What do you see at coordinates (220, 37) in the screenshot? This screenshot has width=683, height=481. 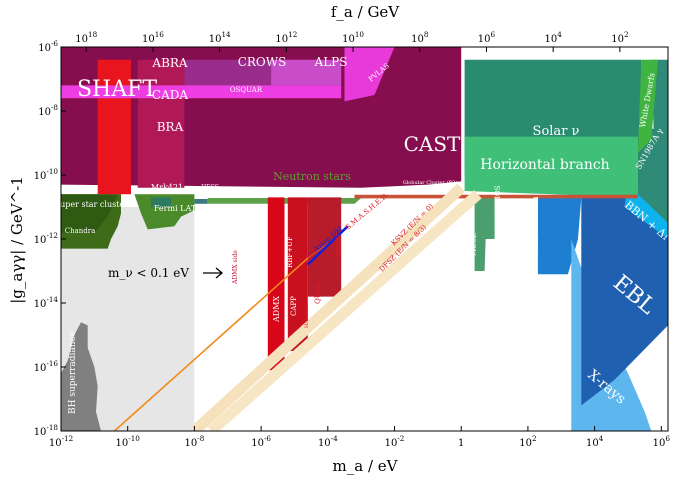 I see `top-tick-label: 10¹⁴` at bounding box center [220, 37].